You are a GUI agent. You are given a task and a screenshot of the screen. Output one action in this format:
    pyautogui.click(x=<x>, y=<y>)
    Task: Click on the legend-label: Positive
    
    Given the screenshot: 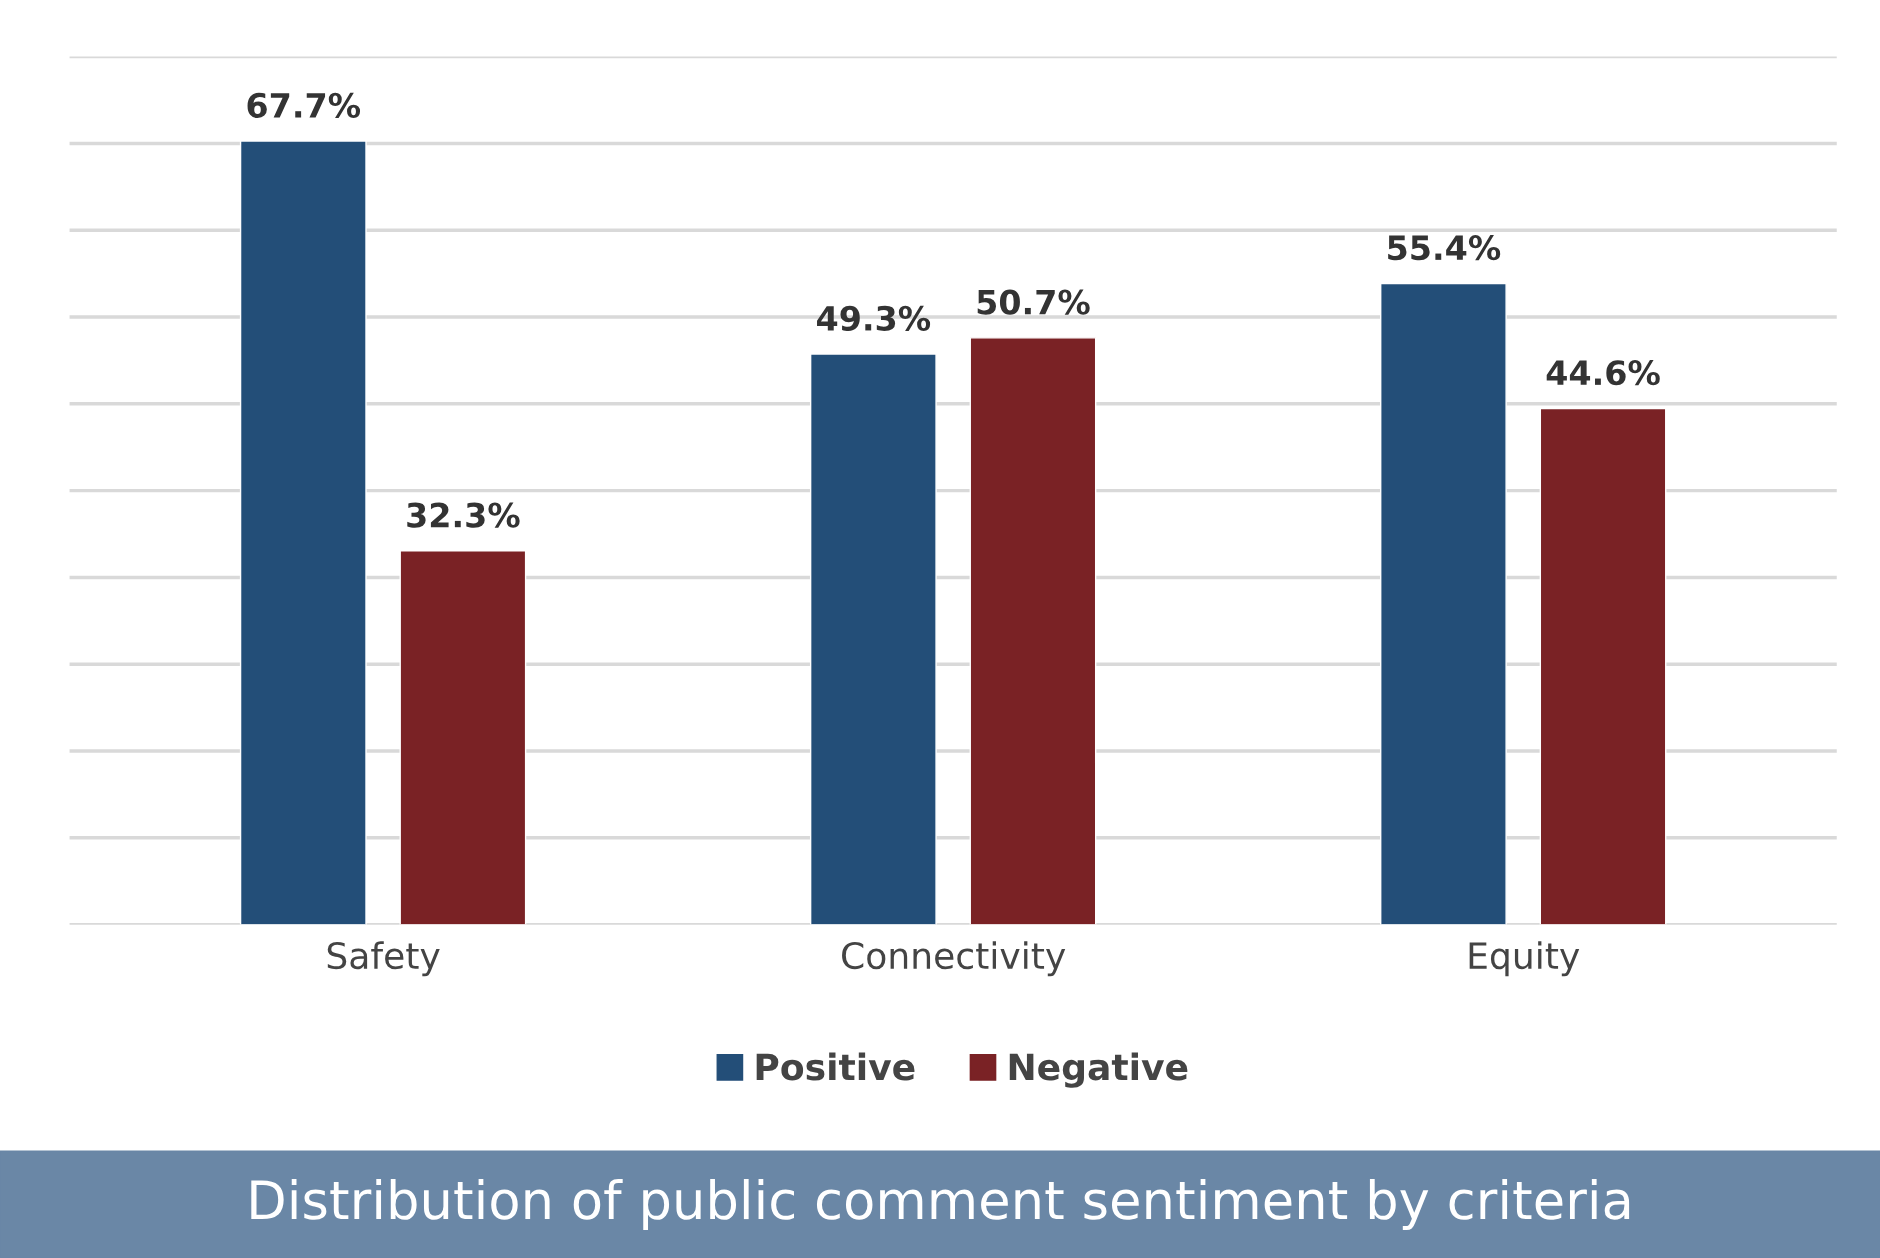 What is the action you would take?
    pyautogui.click(x=835, y=1066)
    